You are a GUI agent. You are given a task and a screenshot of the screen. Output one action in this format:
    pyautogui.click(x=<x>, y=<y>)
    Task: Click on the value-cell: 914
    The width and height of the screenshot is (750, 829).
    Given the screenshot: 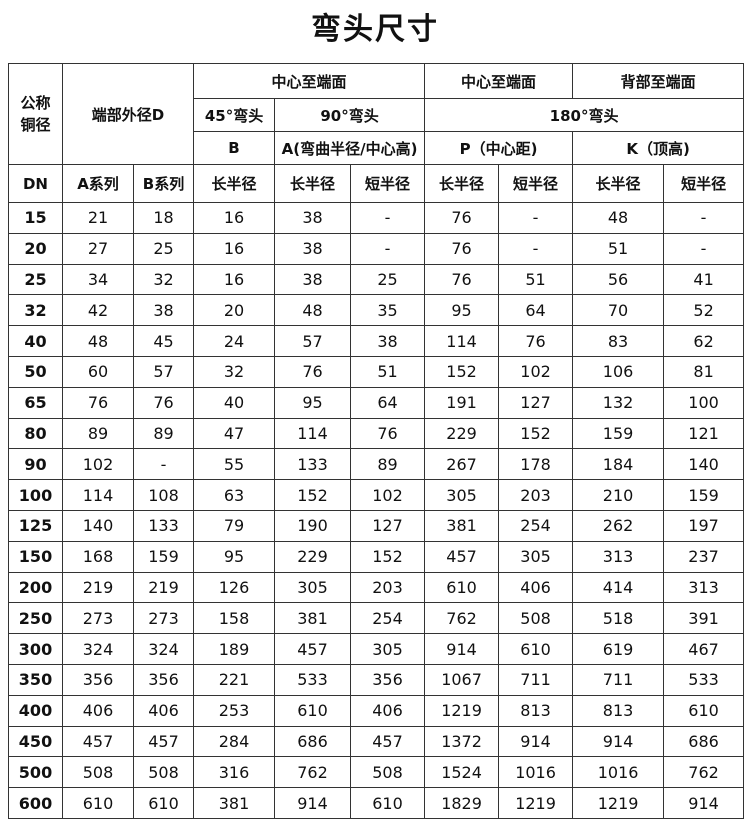 What is the action you would take?
    pyautogui.click(x=618, y=741)
    